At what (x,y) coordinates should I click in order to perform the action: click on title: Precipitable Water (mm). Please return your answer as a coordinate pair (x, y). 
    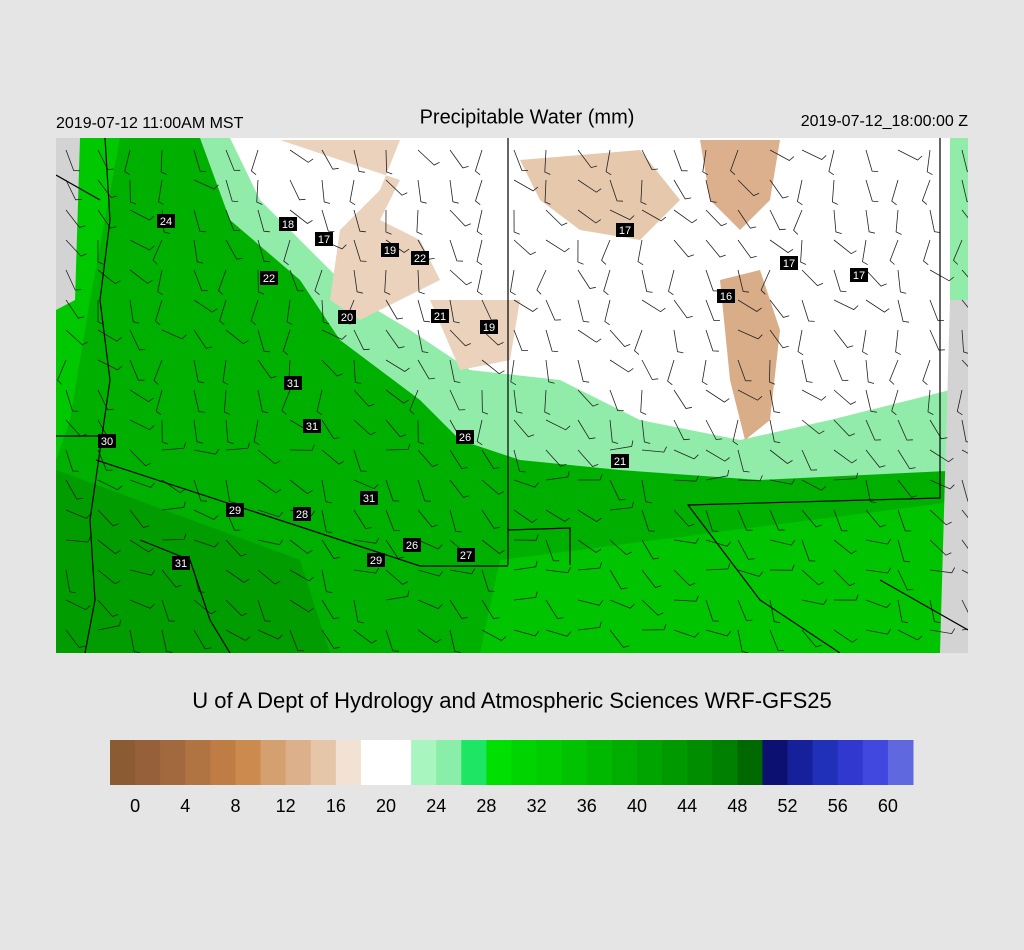
    Looking at the image, I should click on (527, 117).